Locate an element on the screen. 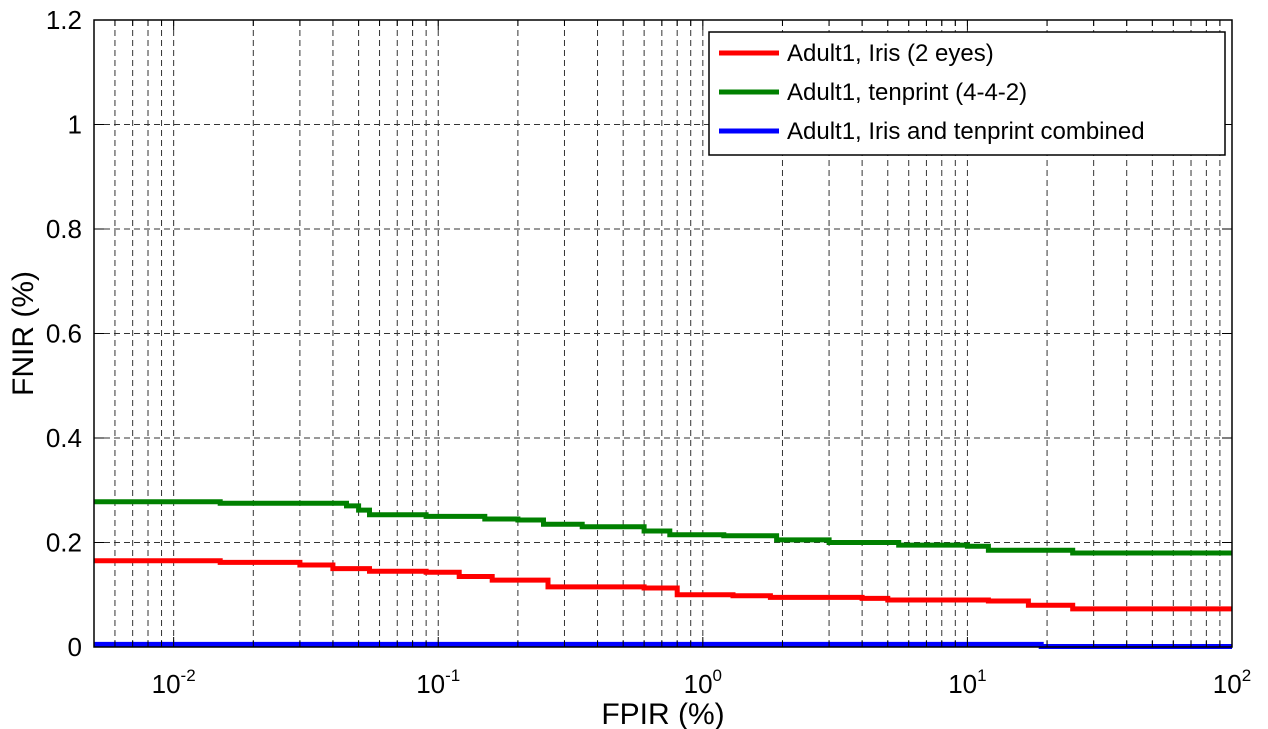 Image resolution: width=1268 pixels, height=729 pixels. x-tick-label: 10⁻² is located at coordinates (174, 682).